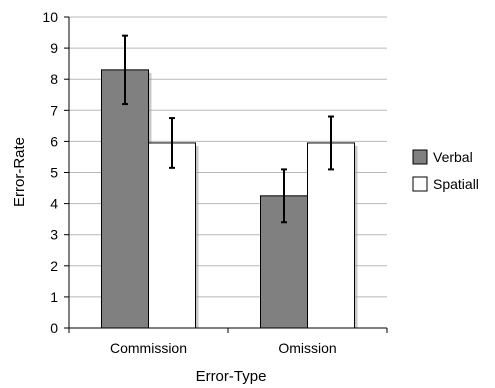 The width and height of the screenshot is (495, 388). What do you see at coordinates (148, 348) in the screenshot?
I see `x-tick-label-commission: Commission` at bounding box center [148, 348].